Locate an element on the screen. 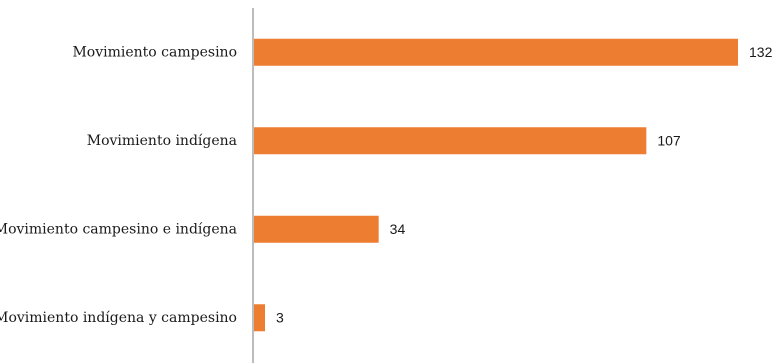 This screenshot has height=363, width=782. category-label: Movimiento indígena y campesino is located at coordinates (118, 318).